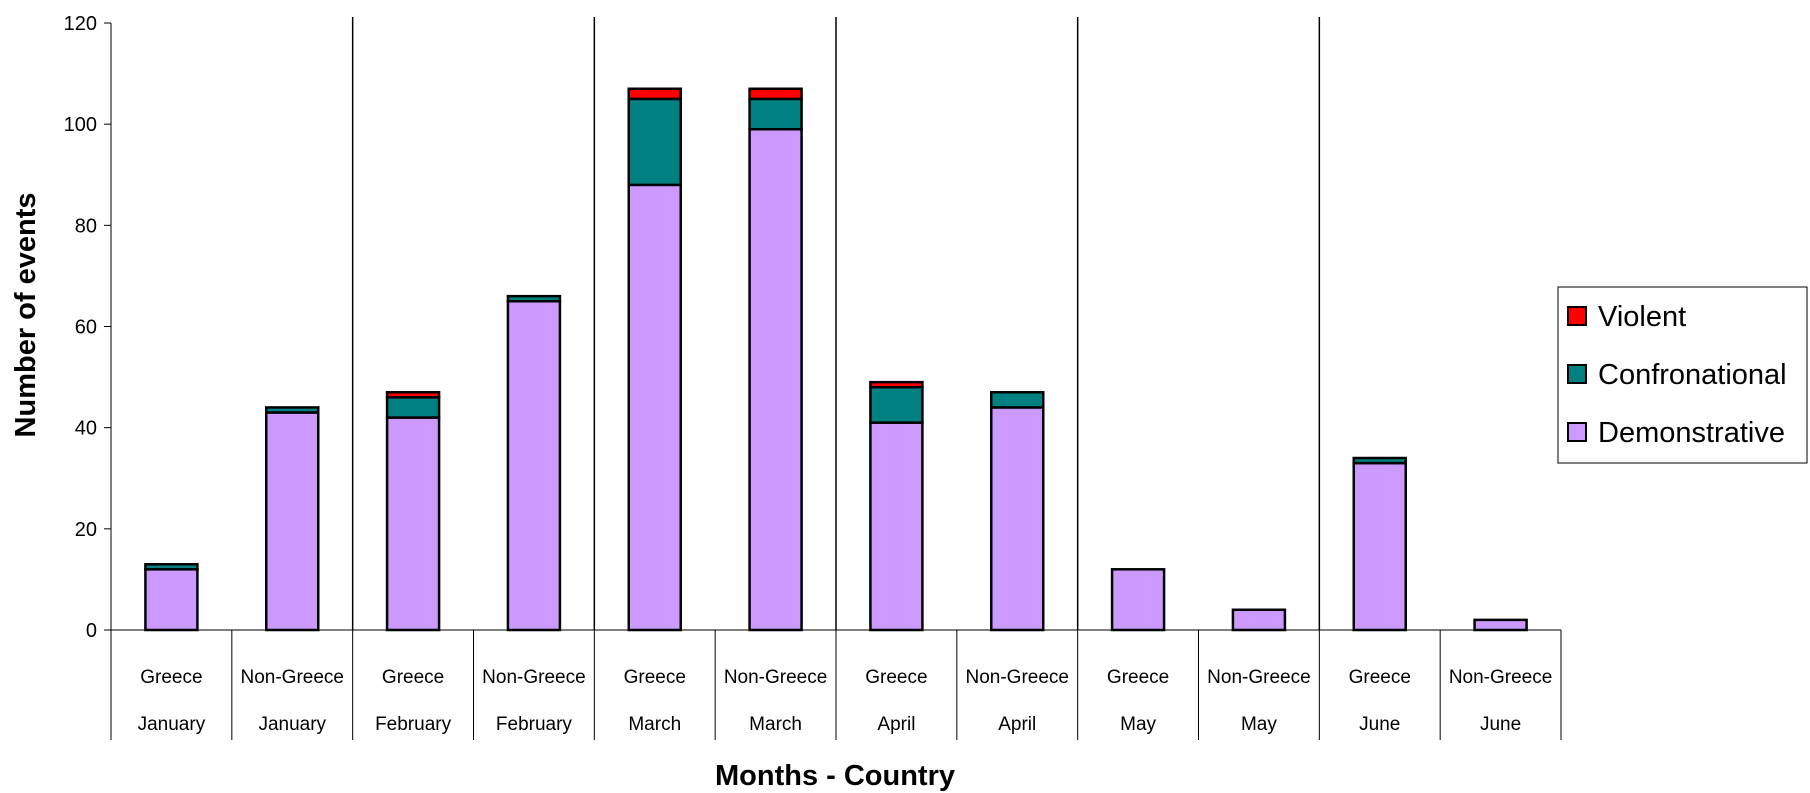 The image size is (1810, 793). Describe the element at coordinates (1577, 316) in the screenshot. I see `legend-swatch-violent` at that location.